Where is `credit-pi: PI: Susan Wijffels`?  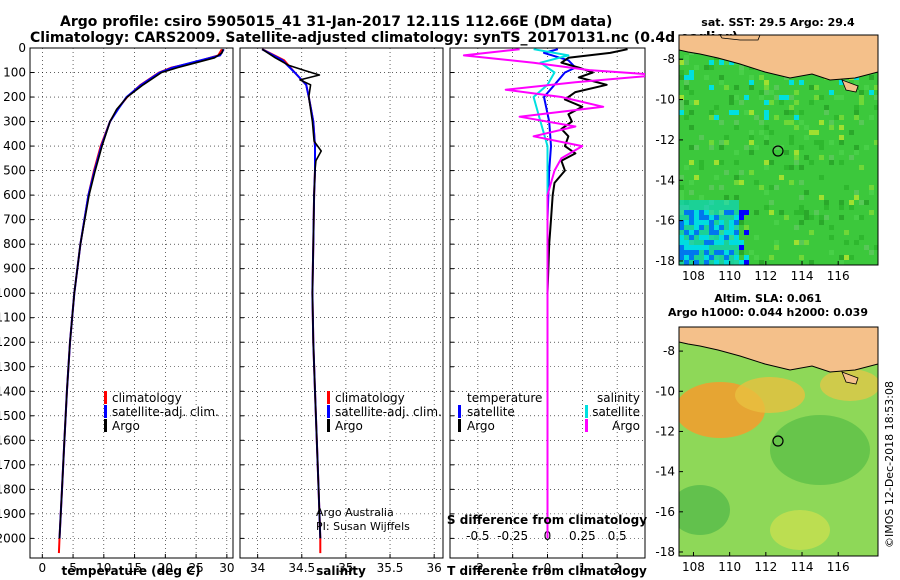
credit-pi: PI: Susan Wijffels is located at coordinates (363, 526).